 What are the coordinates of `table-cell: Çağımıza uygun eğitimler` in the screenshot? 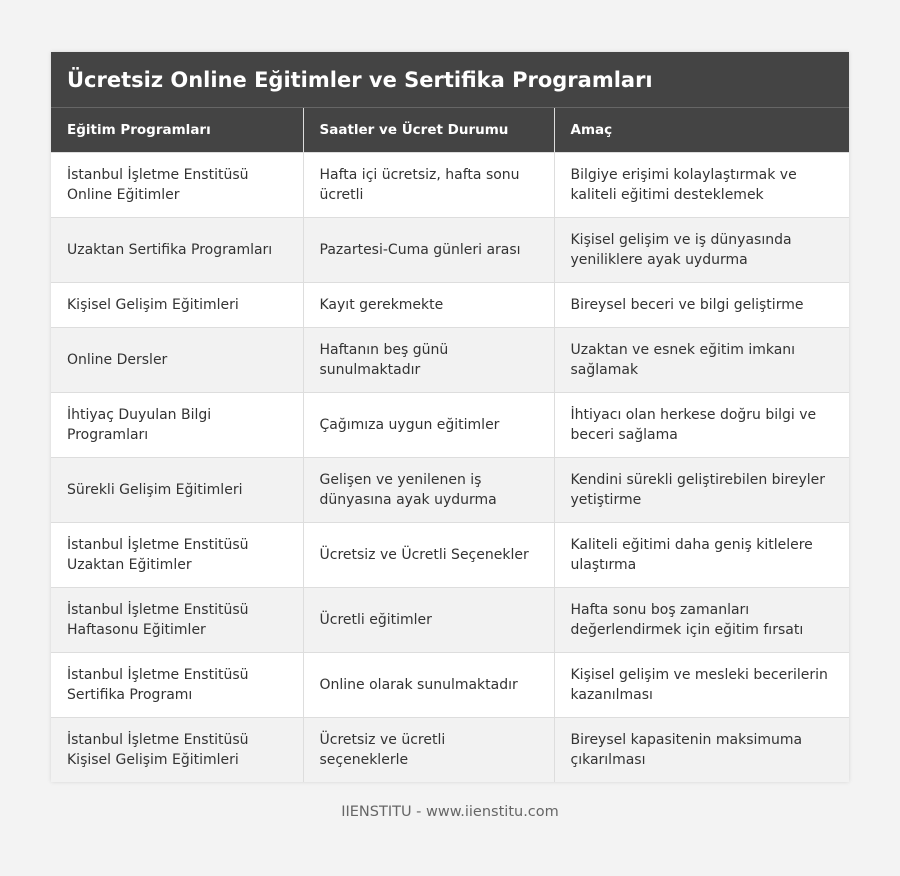 It's located at (428, 424).